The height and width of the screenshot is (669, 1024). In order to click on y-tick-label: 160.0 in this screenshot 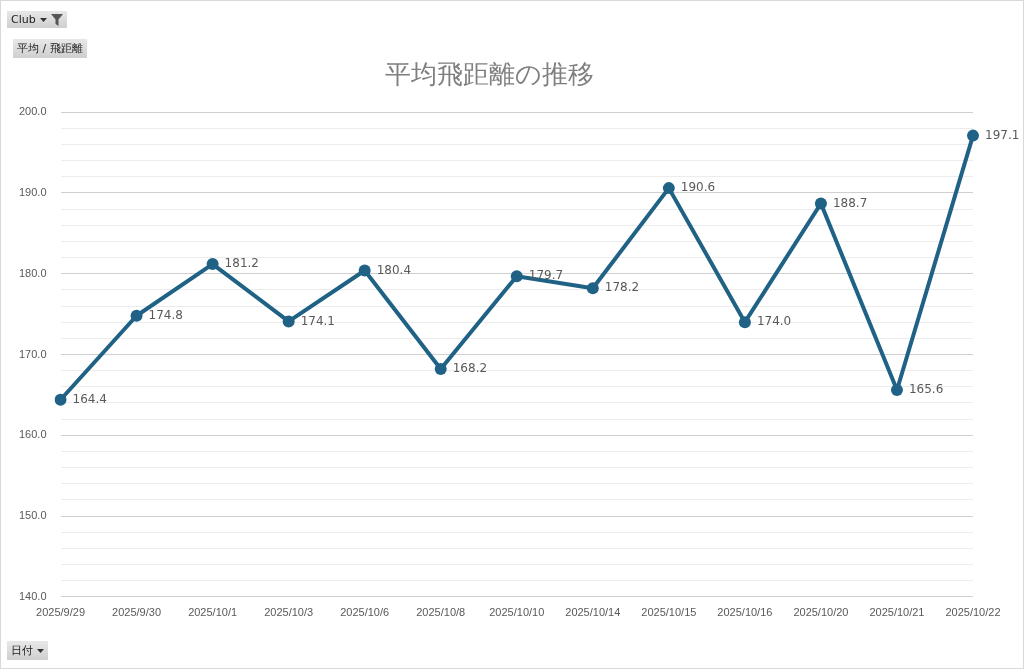, I will do `click(33, 434)`.